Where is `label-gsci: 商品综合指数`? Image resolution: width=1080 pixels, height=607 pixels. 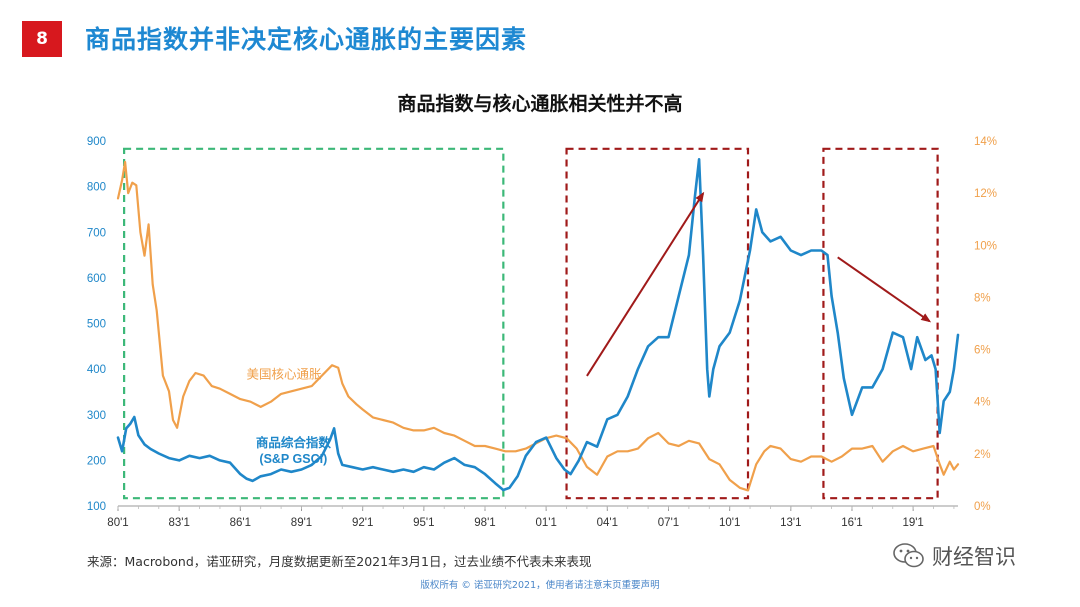 label-gsci: 商品综合指数 is located at coordinates (294, 442).